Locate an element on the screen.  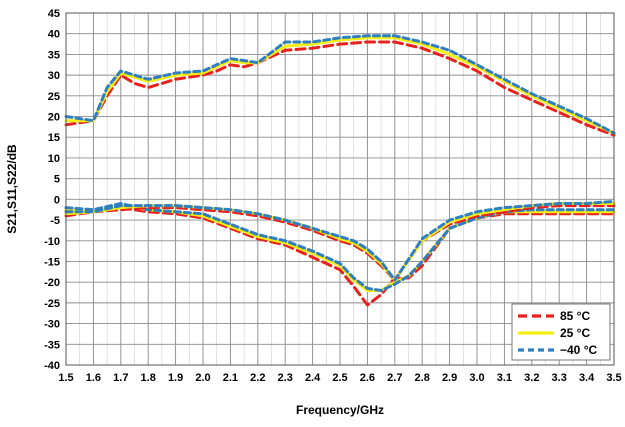
x-tick-label: 2.9 is located at coordinates (449, 378).